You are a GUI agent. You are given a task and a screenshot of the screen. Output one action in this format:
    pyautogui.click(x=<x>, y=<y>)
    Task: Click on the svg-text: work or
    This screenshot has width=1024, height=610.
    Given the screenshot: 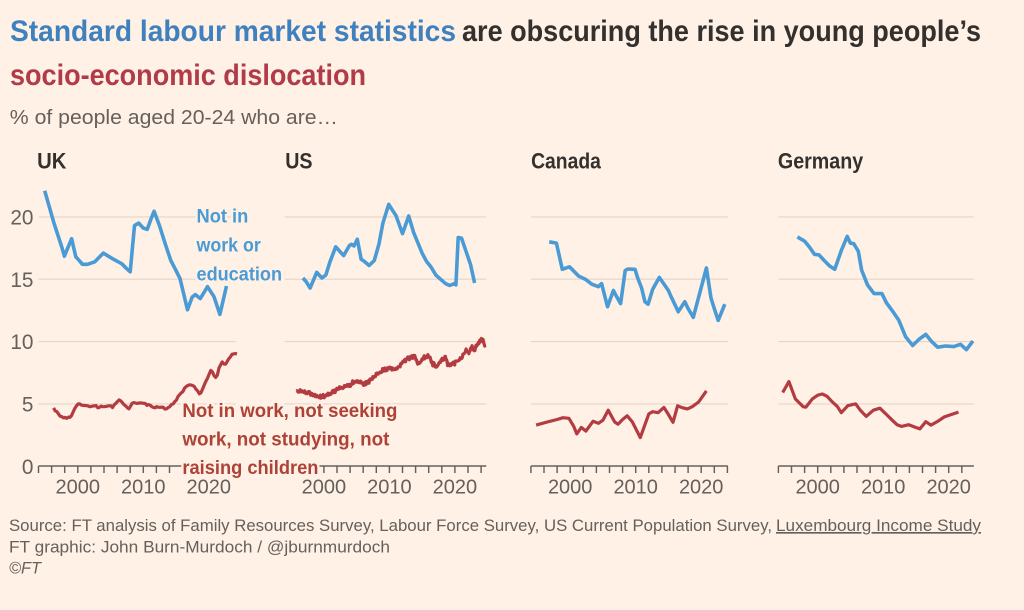 What is the action you would take?
    pyautogui.click(x=229, y=246)
    